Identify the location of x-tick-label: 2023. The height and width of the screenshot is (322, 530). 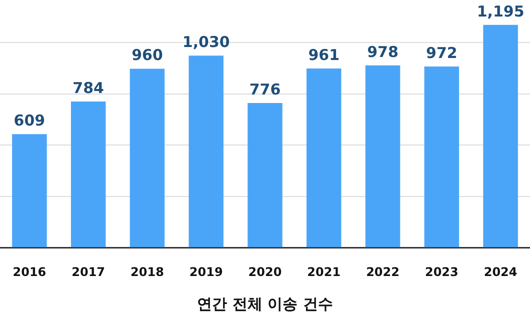
(441, 271).